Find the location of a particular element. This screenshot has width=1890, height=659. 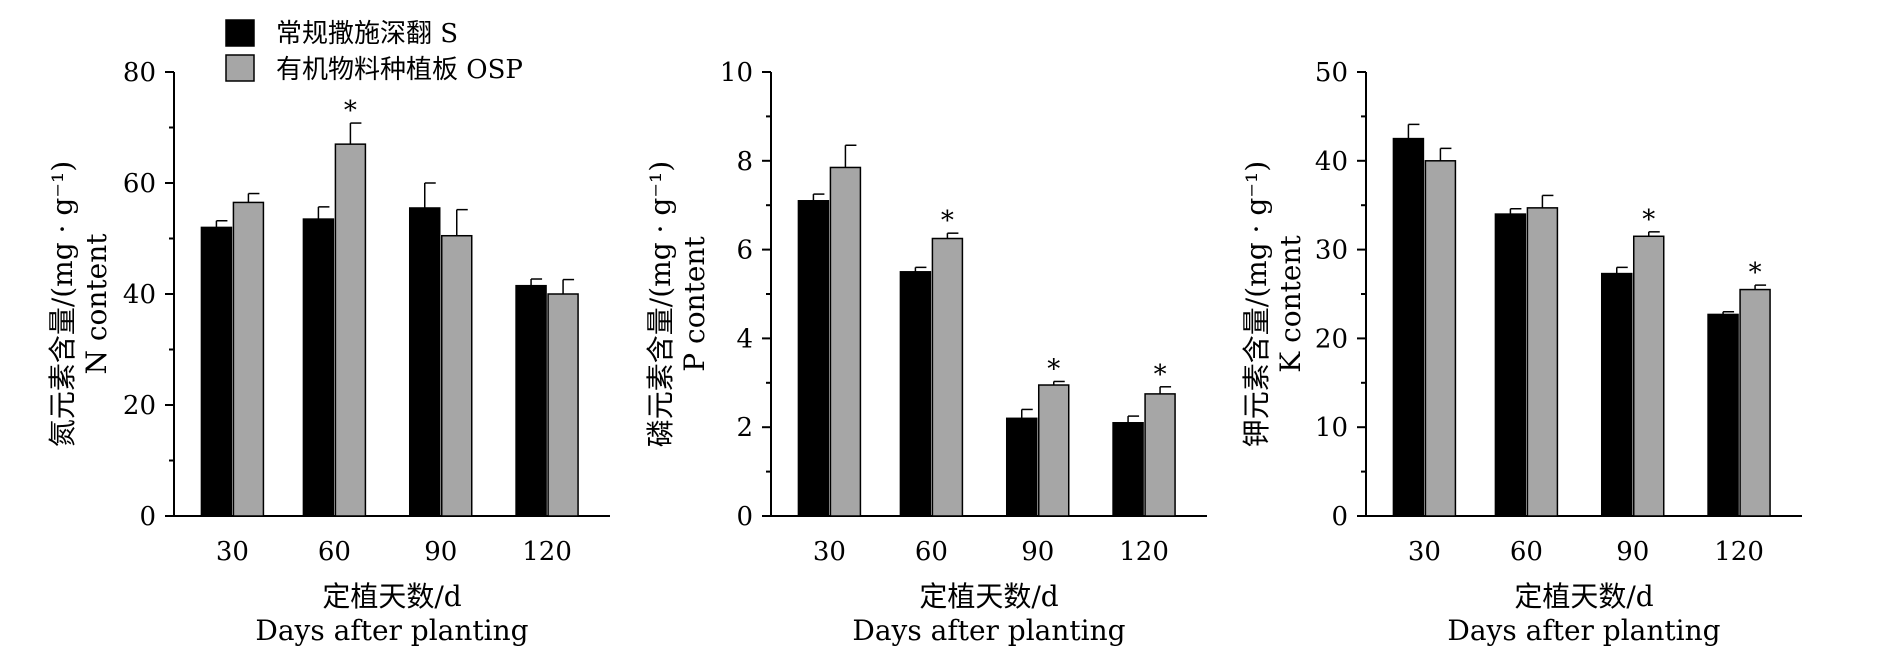

y-tick-label: 8 is located at coordinates (744, 162).